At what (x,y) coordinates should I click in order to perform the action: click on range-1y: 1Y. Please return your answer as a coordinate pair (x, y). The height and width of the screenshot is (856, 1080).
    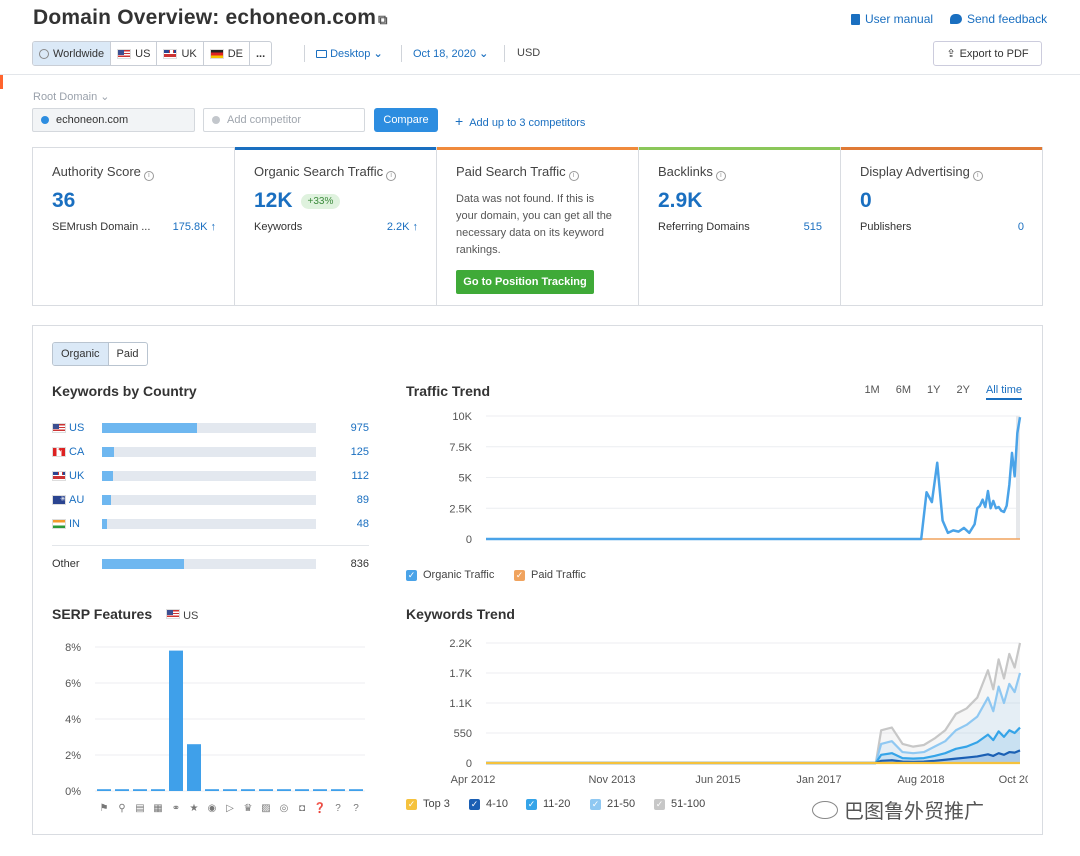
    Looking at the image, I should click on (934, 390).